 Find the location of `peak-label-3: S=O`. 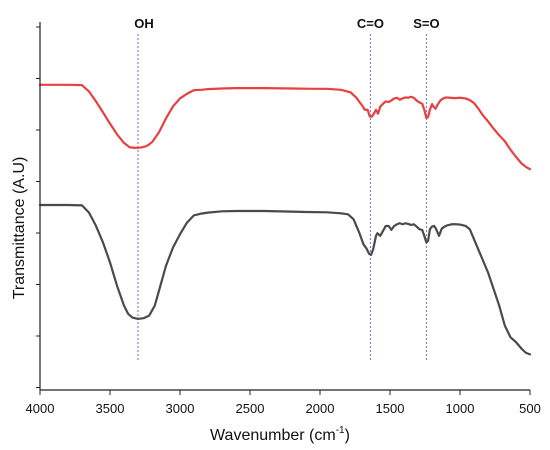

peak-label-3: S=O is located at coordinates (426, 23).